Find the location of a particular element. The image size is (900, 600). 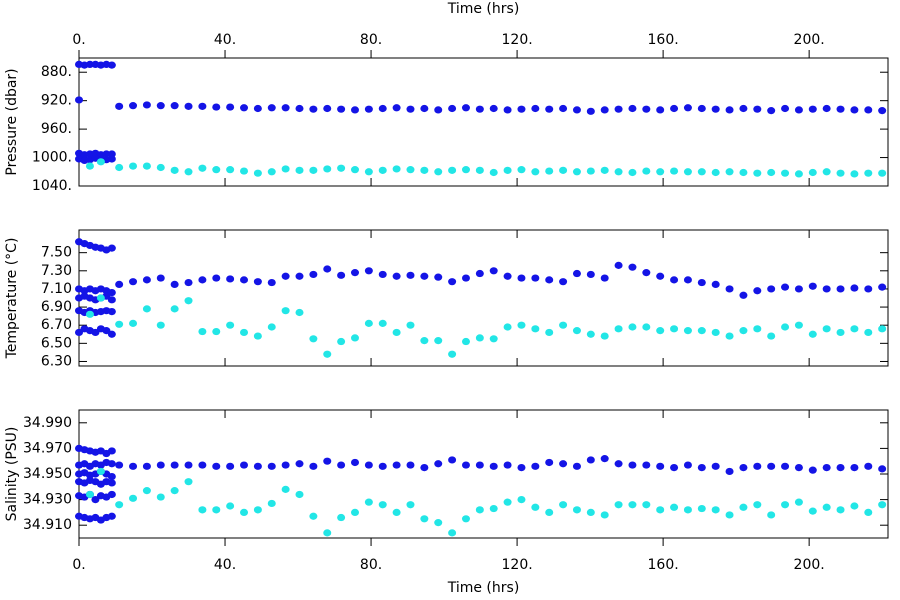

y-axis-label: Salinity (PSU) is located at coordinates (12, 474).